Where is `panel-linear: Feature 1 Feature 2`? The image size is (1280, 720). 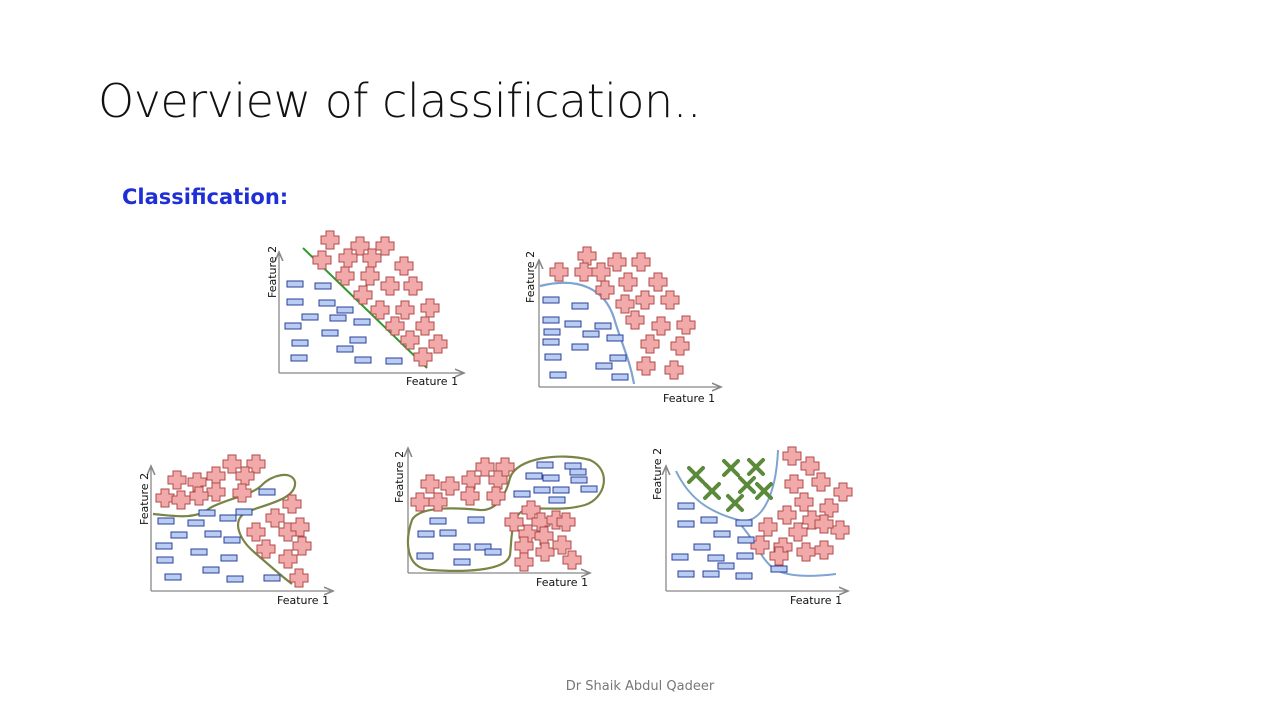
panel-linear: Feature 1 Feature 2 is located at coordinates (365, 309).